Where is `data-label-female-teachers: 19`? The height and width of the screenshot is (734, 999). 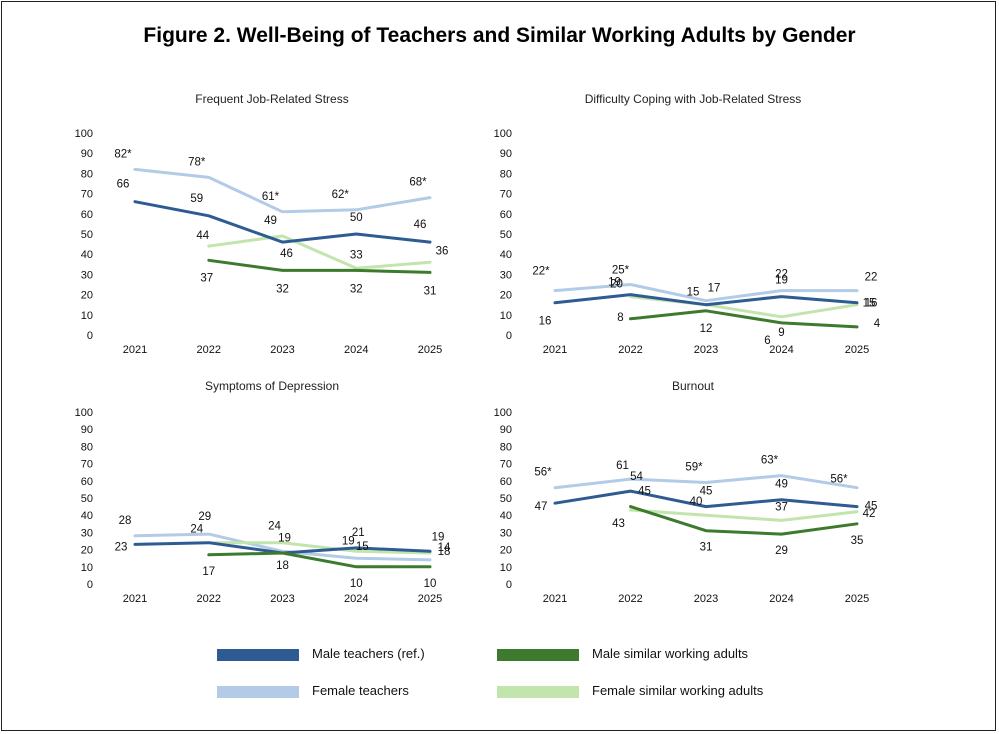 data-label-female-teachers: 19 is located at coordinates (284, 538).